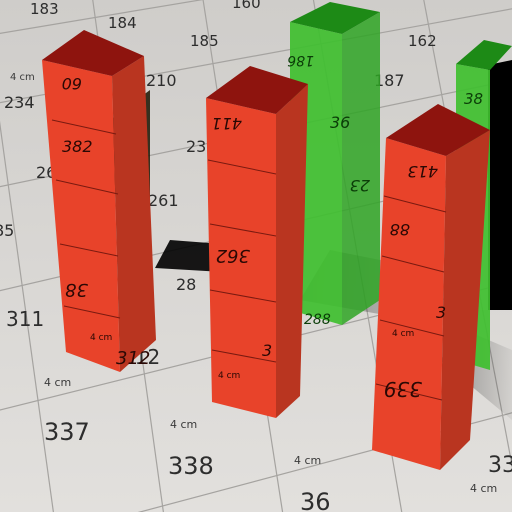 This screenshot has width=512, height=512. What do you see at coordinates (204, 41) in the screenshot?
I see `floor-tile-label: 185` at bounding box center [204, 41].